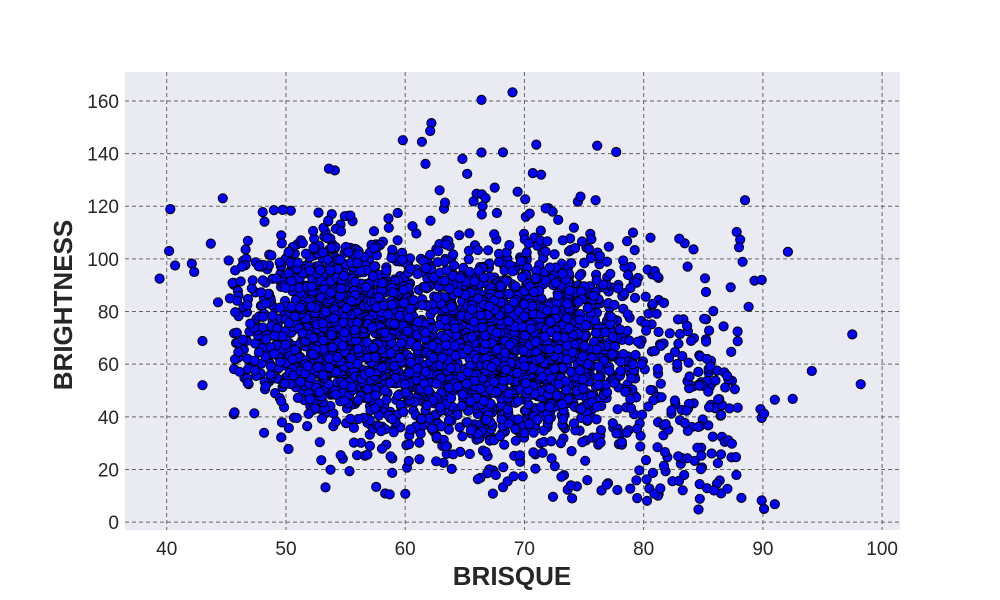 The image size is (1000, 600). What do you see at coordinates (103, 207) in the screenshot?
I see `y-tick-label: 120` at bounding box center [103, 207].